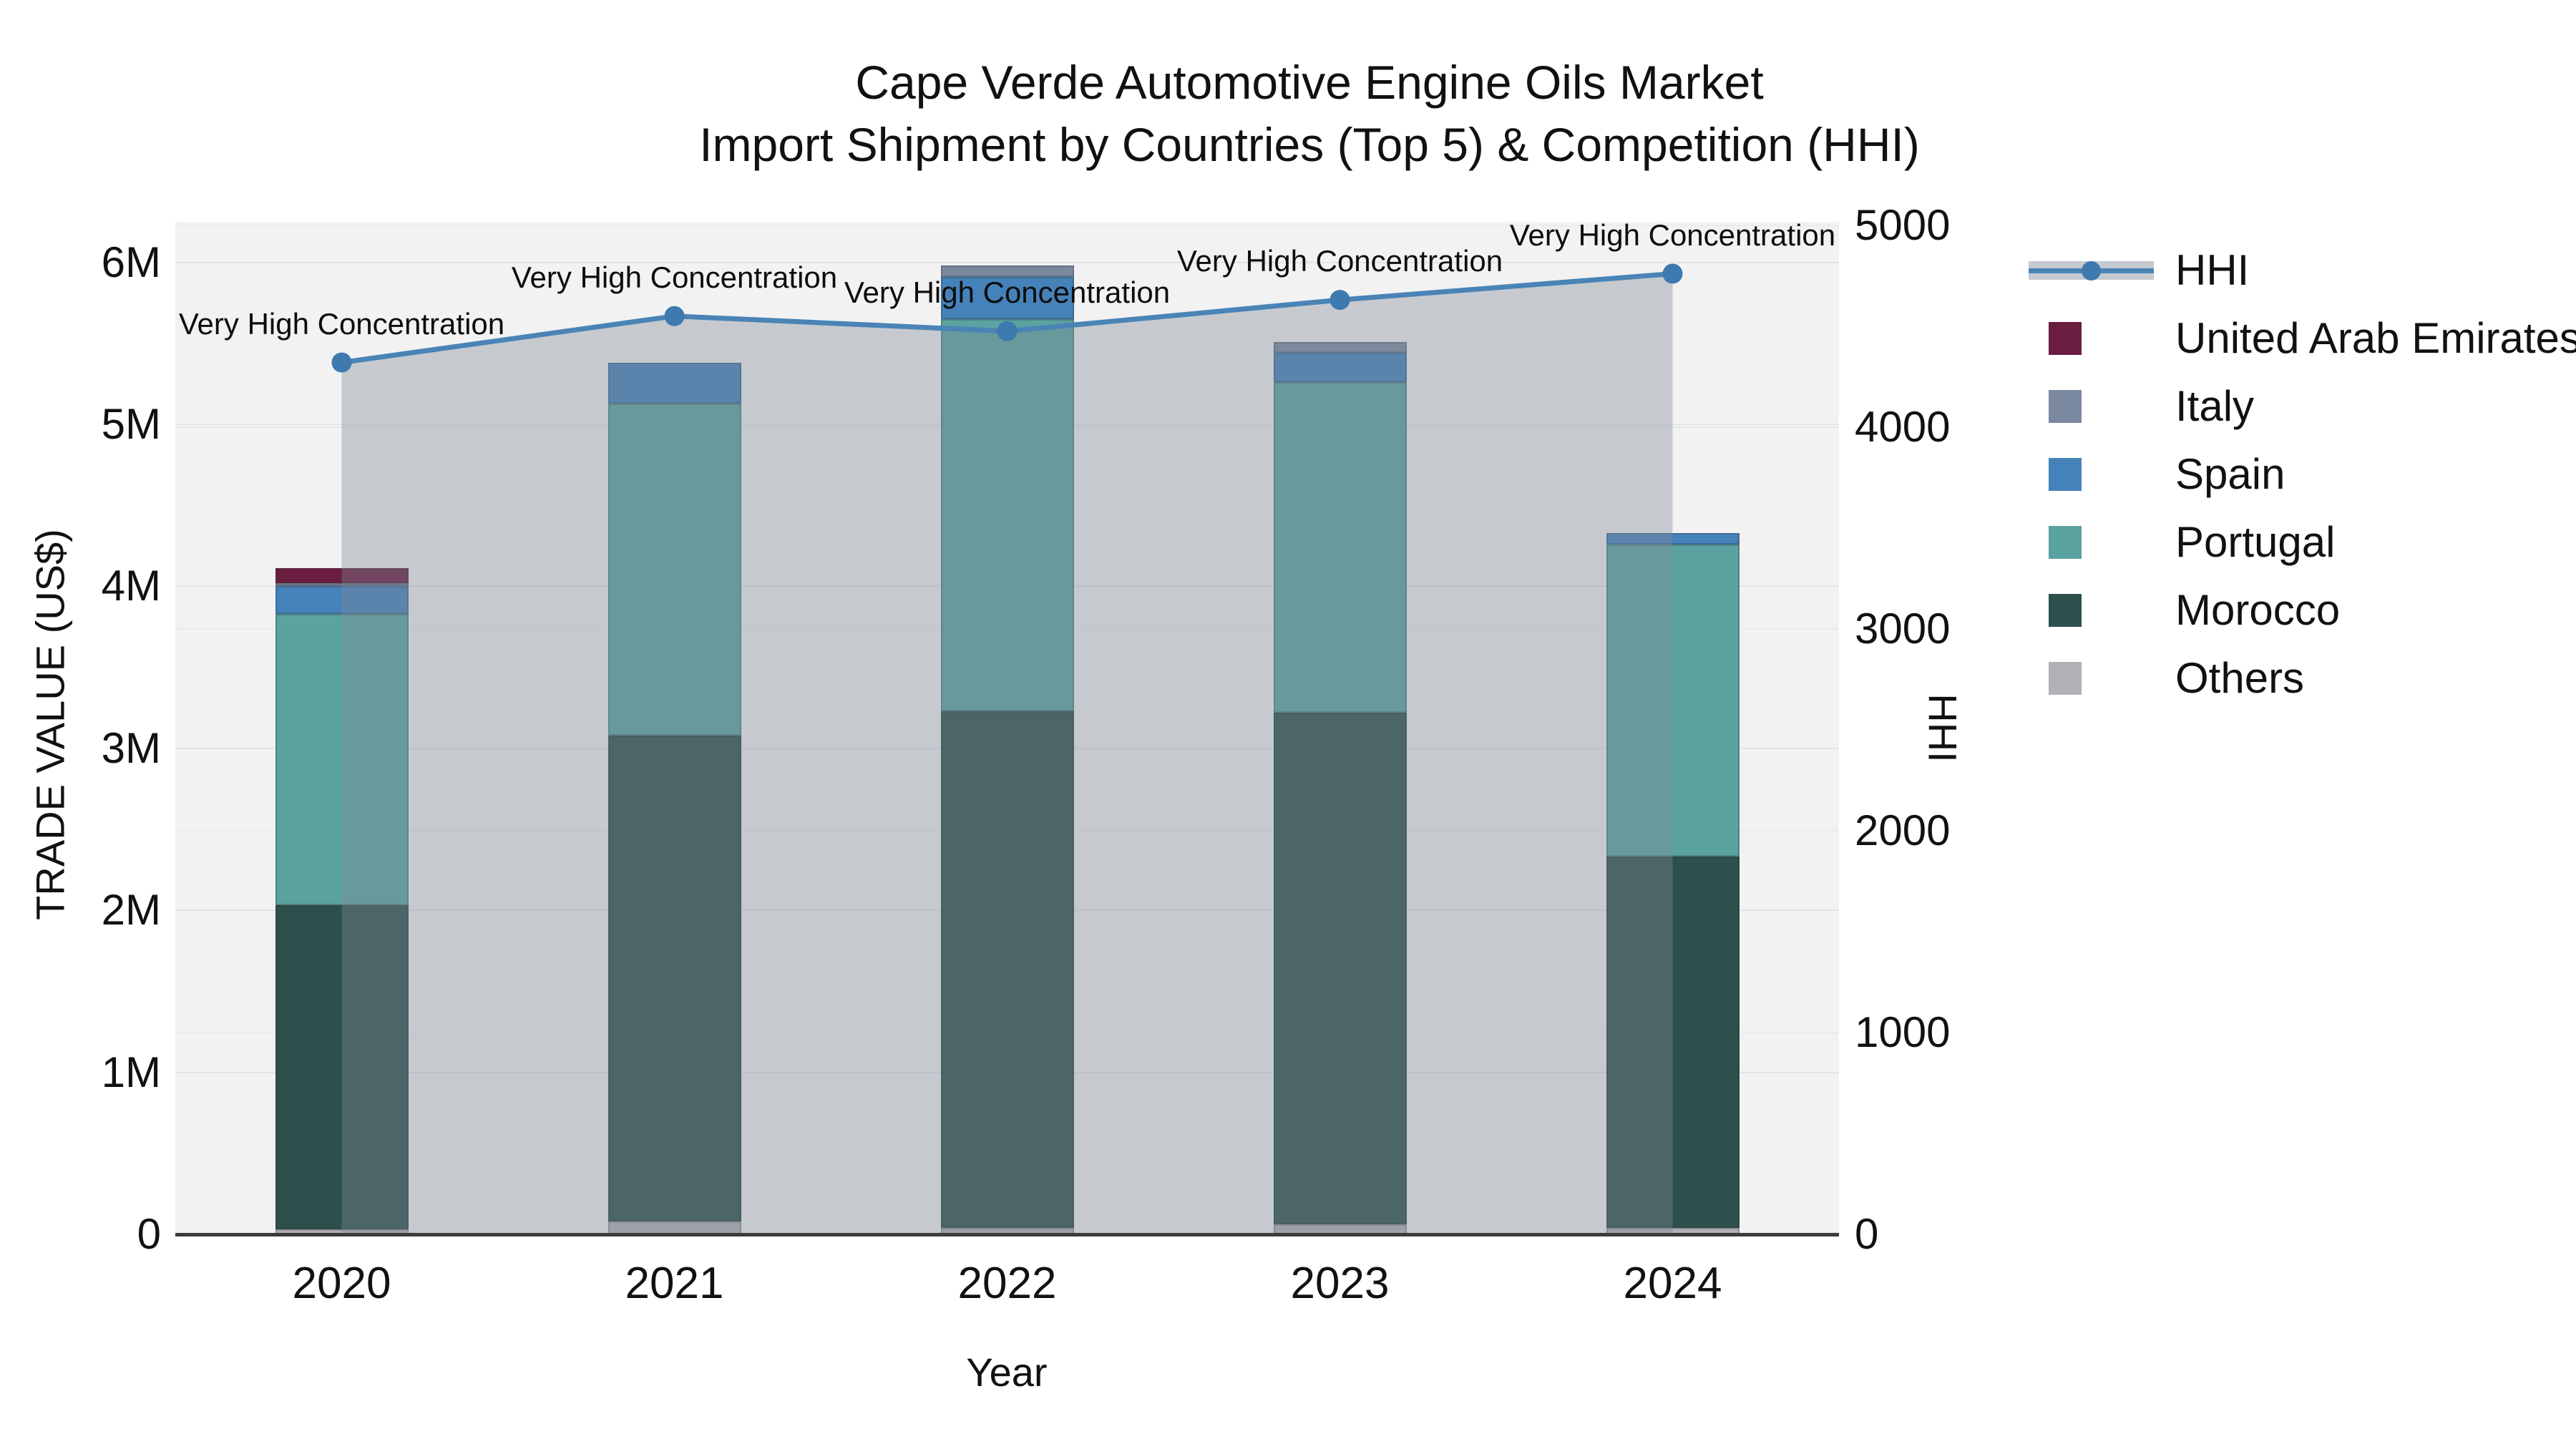 Image resolution: width=2576 pixels, height=1449 pixels. I want to click on bar-segment-morocco-2020, so click(342, 1067).